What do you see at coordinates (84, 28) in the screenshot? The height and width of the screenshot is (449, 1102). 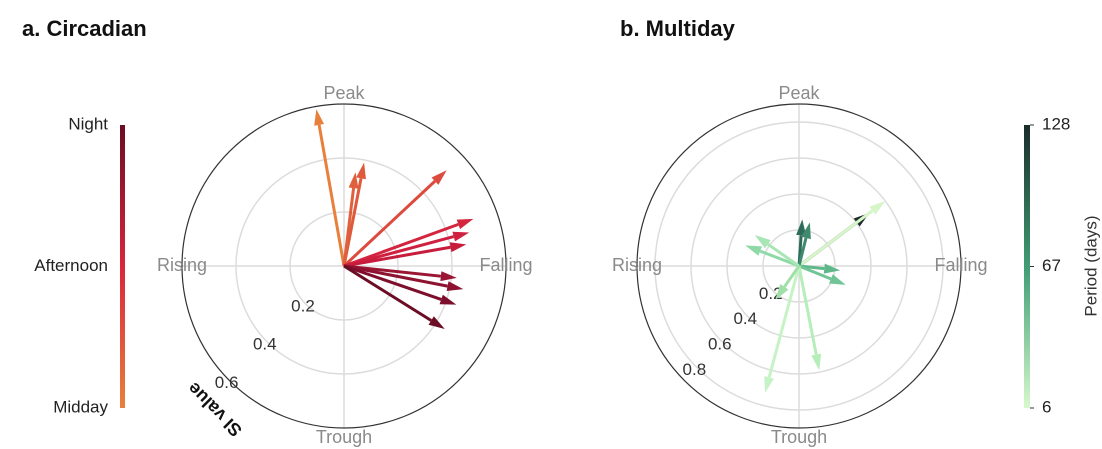 I see `panel-title: a. Circadian` at bounding box center [84, 28].